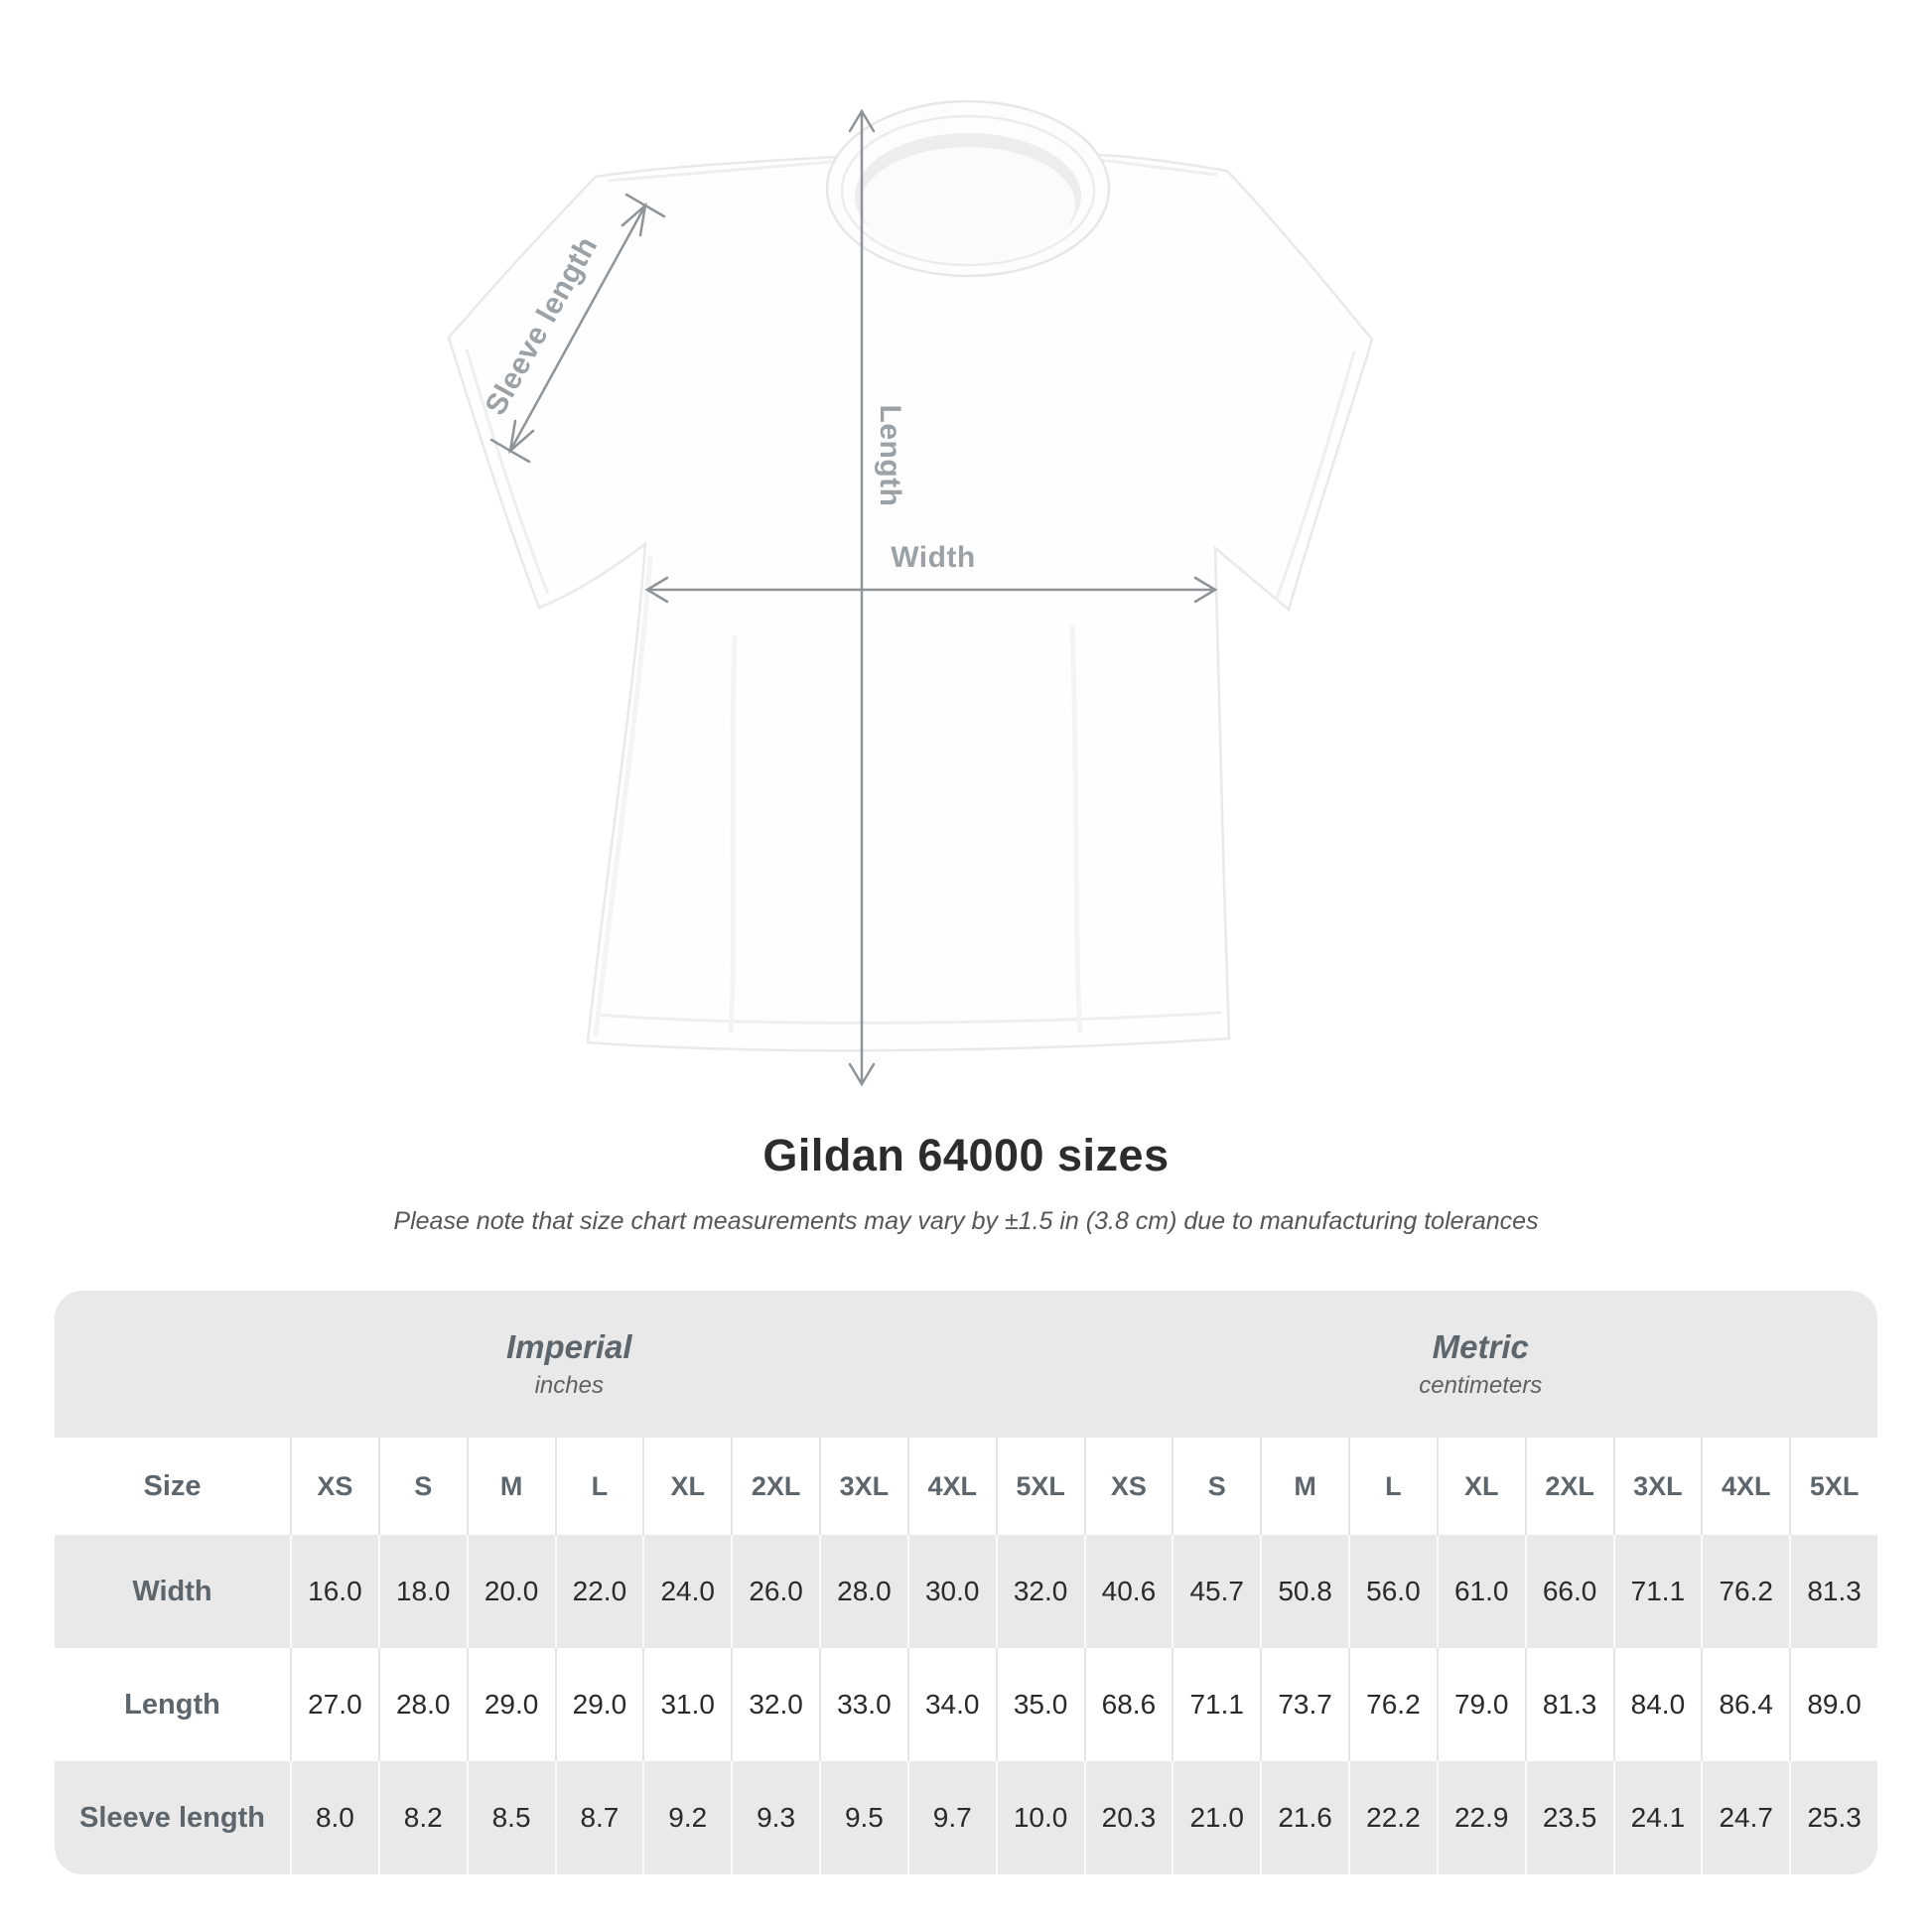 The height and width of the screenshot is (1932, 1932). I want to click on measurement-value: 24.7, so click(1745, 1818).